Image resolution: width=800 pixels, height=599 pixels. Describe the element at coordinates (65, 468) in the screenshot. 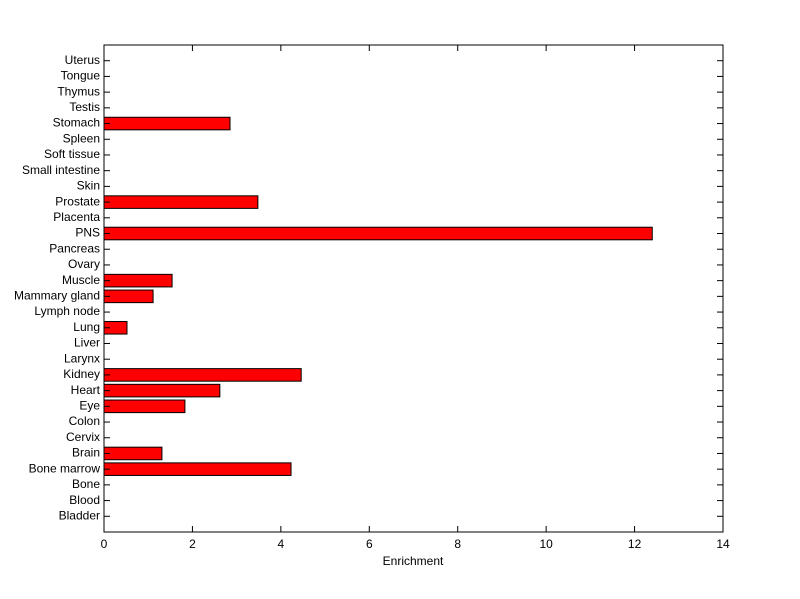

I see `y-tick-label: Bone marrow` at that location.